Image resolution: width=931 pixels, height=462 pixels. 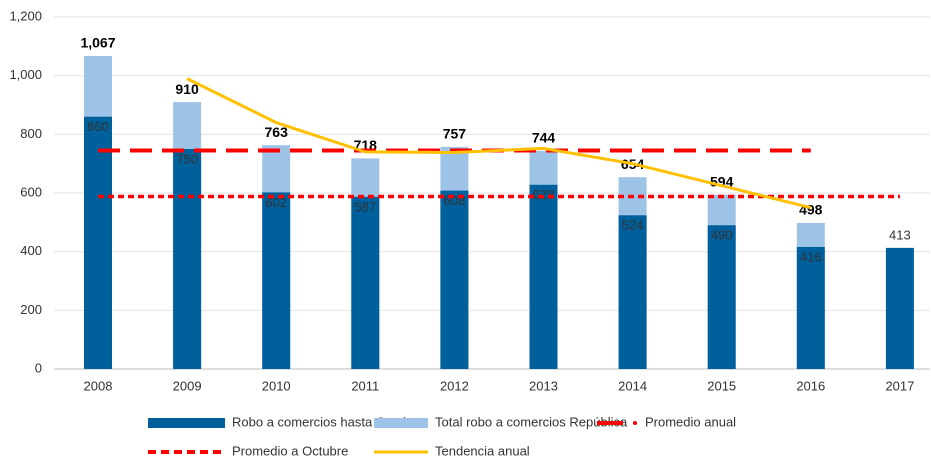 What do you see at coordinates (98, 126) in the screenshot?
I see `data-label: 860` at bounding box center [98, 126].